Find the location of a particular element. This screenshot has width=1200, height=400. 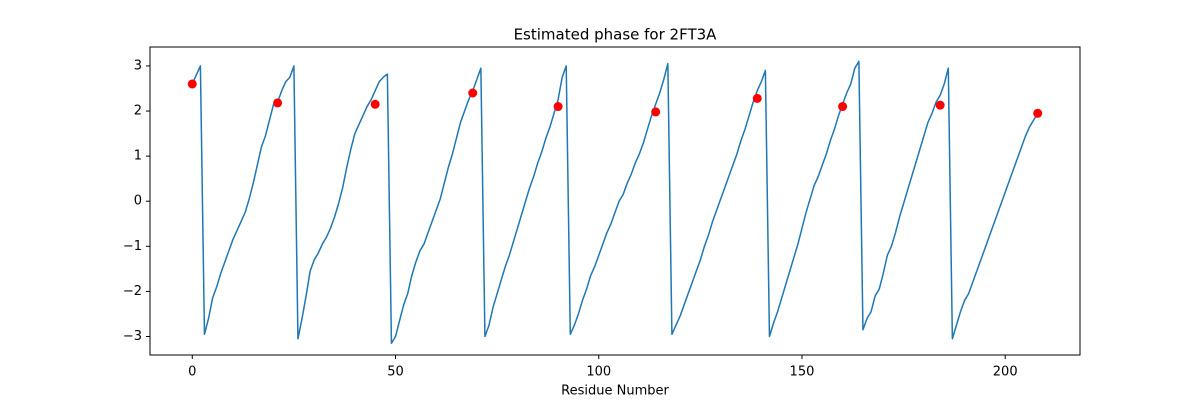

x-tick-label: 50 is located at coordinates (395, 372).